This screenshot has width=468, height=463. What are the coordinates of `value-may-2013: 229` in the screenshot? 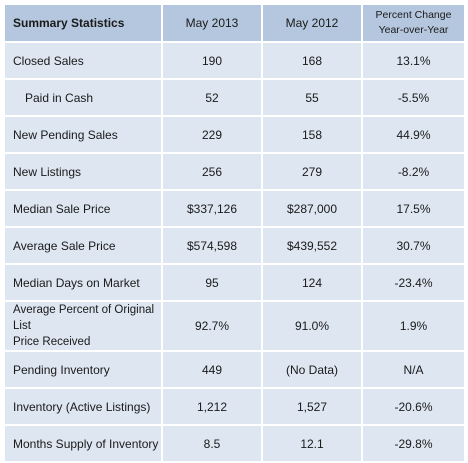 It's located at (212, 134).